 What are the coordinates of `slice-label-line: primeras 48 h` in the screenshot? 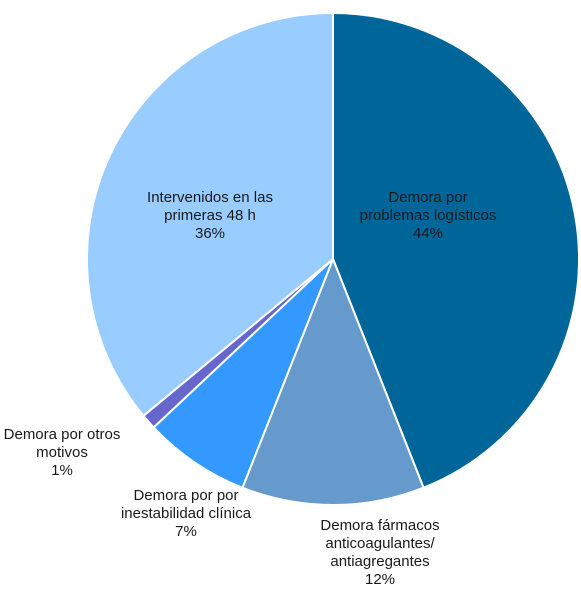 It's located at (210, 215).